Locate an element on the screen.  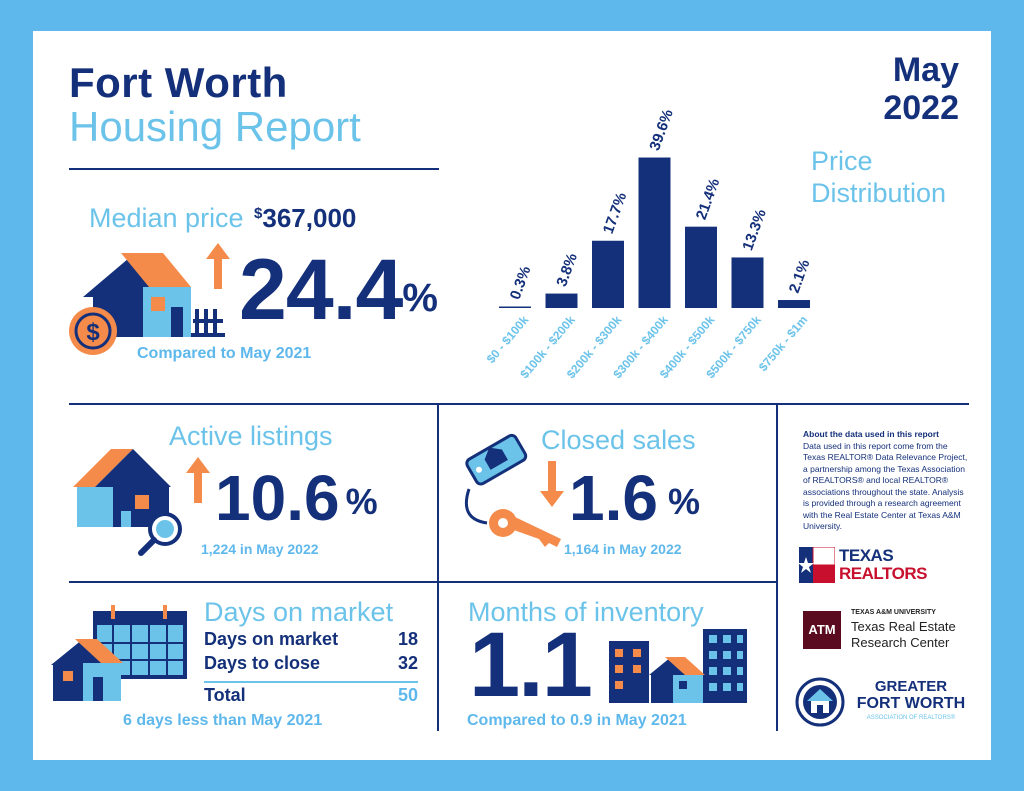
median-change-number: 24.4 is located at coordinates (321, 290).